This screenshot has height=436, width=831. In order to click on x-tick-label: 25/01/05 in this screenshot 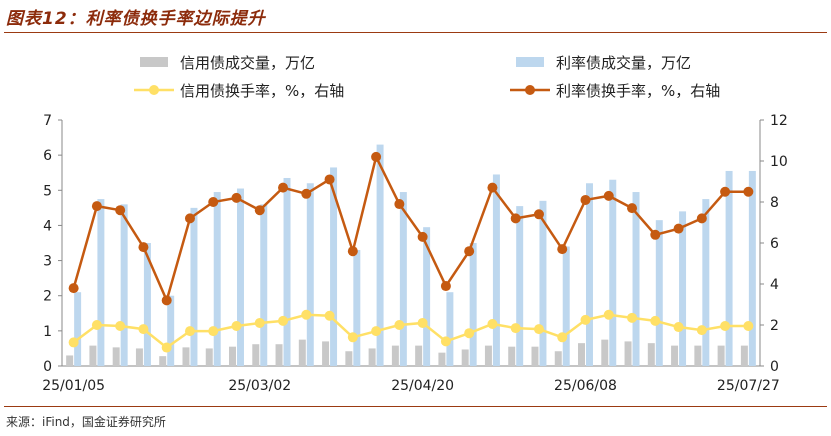, I will do `click(73, 386)`.